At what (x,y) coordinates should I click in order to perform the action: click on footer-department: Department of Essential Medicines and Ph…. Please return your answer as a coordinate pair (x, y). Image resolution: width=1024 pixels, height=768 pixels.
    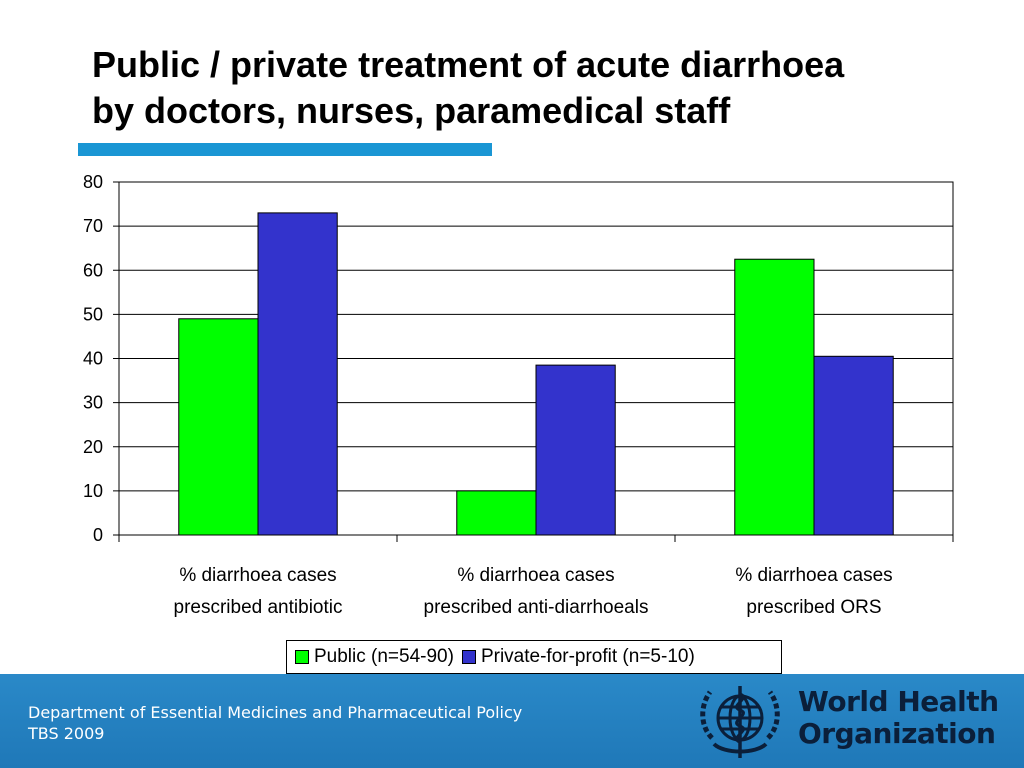
    Looking at the image, I should click on (275, 712).